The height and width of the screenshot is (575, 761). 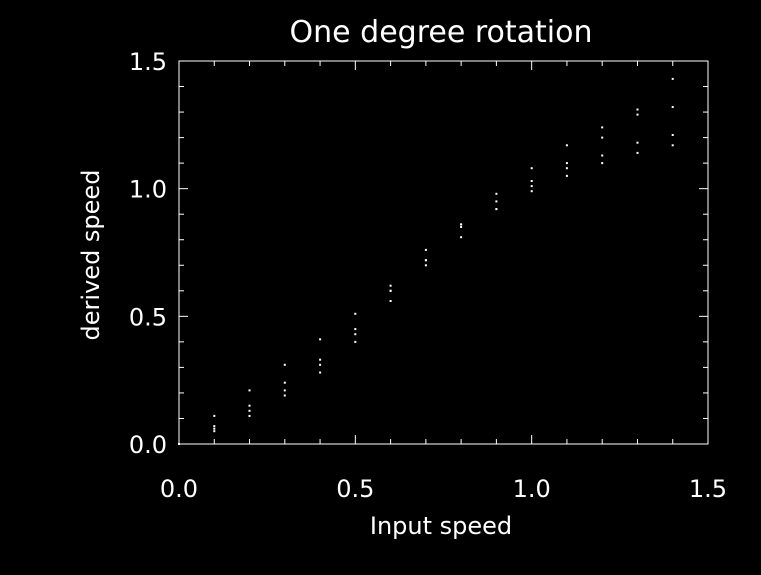 What do you see at coordinates (148, 190) in the screenshot?
I see `y-tick-label: 1.0` at bounding box center [148, 190].